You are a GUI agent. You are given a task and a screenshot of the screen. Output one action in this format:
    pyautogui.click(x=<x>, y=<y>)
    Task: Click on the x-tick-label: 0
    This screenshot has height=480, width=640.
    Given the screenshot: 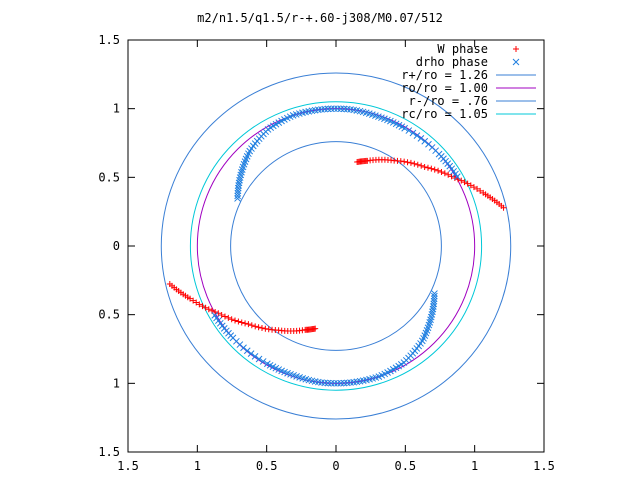 What is the action you would take?
    pyautogui.click(x=335, y=466)
    